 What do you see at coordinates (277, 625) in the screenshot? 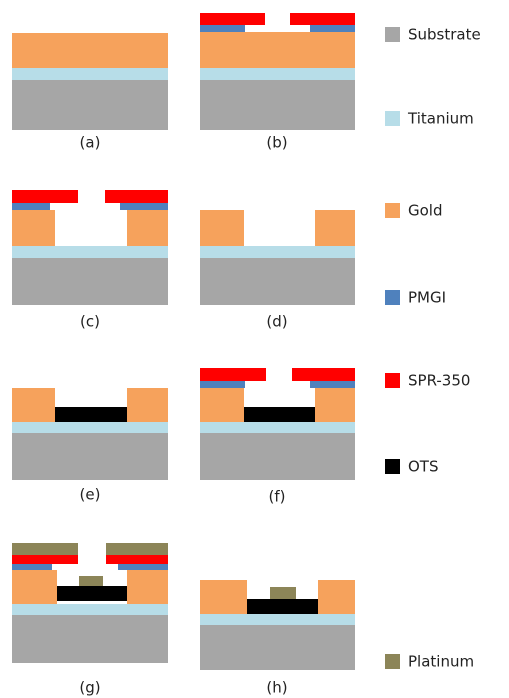
I see `panel-h` at bounding box center [277, 625].